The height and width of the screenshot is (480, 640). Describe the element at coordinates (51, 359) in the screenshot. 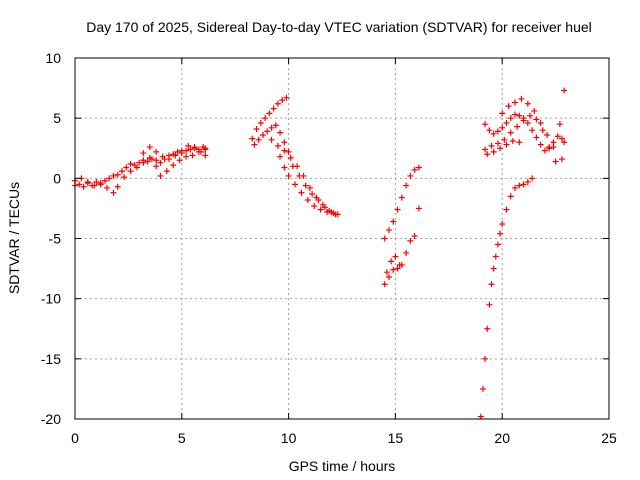

I see `y-tick-label: -15` at that location.